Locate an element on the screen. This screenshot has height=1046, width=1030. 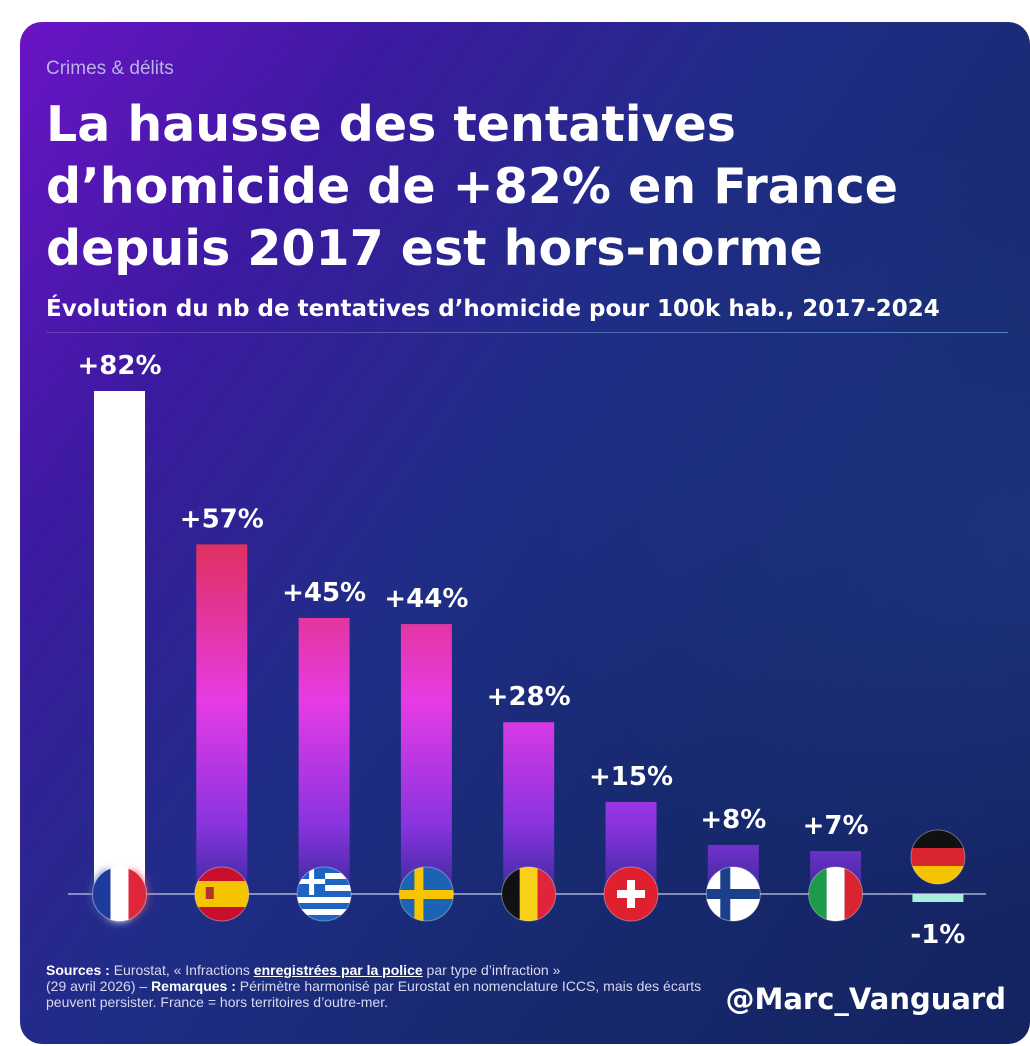
subtitle-divider is located at coordinates (527, 332).